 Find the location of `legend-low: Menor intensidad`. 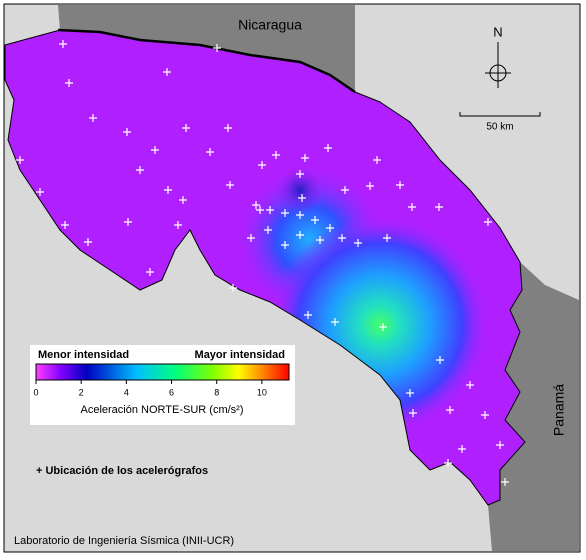

legend-low: Menor intensidad is located at coordinates (83, 355).